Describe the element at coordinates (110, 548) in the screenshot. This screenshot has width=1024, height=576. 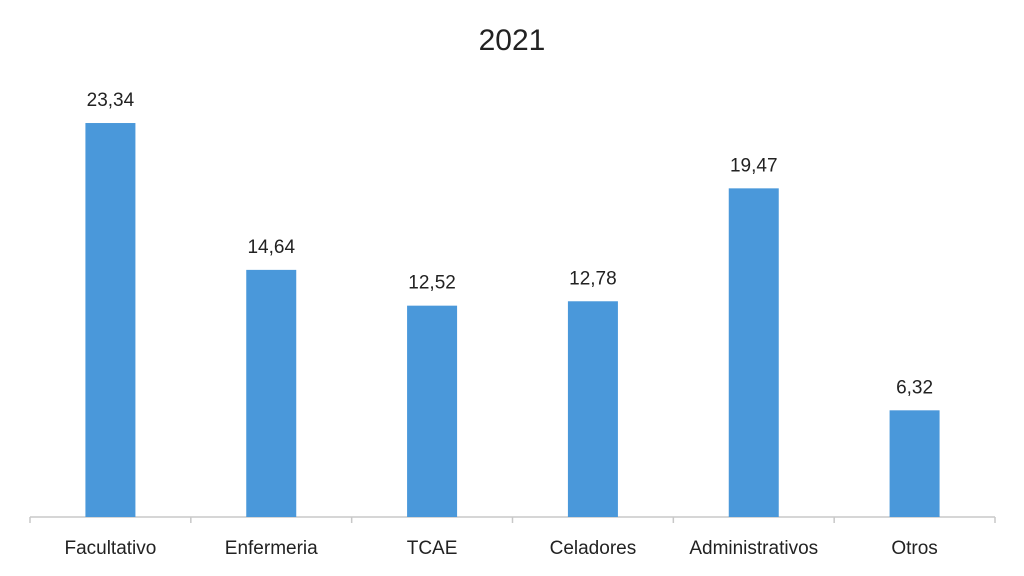
I see `x-tick-label: Facultativo` at that location.